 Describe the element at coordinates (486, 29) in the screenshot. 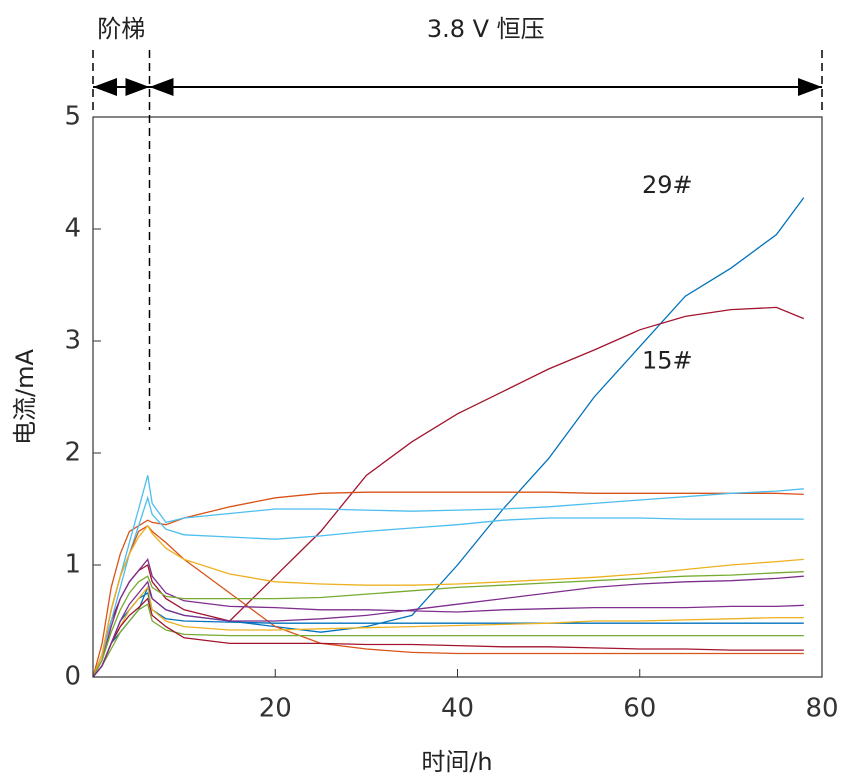

I see `phase-label: 3.8 V 恒压` at that location.